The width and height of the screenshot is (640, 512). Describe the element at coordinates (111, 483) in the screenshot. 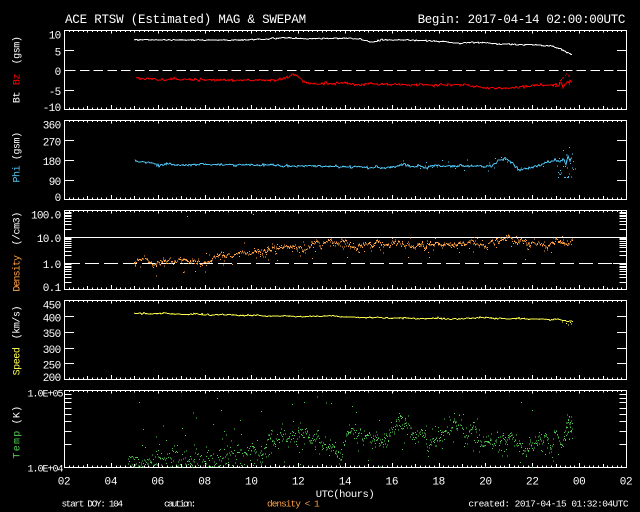

I see `svg-text: 04` at that location.